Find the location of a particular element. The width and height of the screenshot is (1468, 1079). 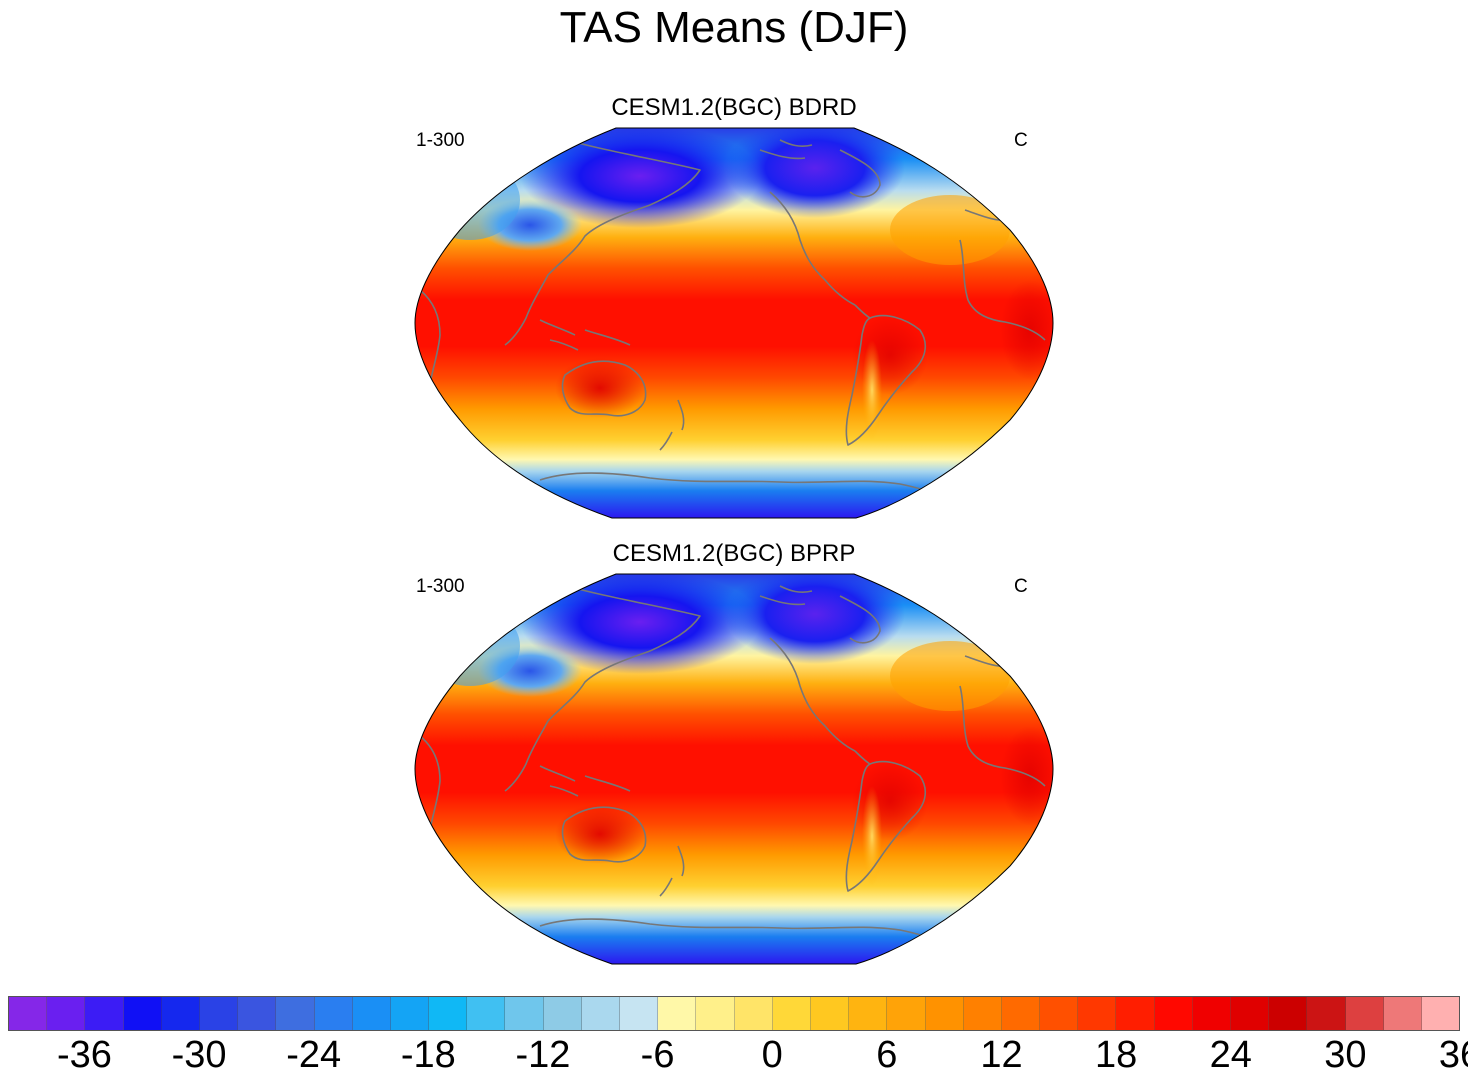

panel-1-period-label: 1-300 is located at coordinates (440, 140).